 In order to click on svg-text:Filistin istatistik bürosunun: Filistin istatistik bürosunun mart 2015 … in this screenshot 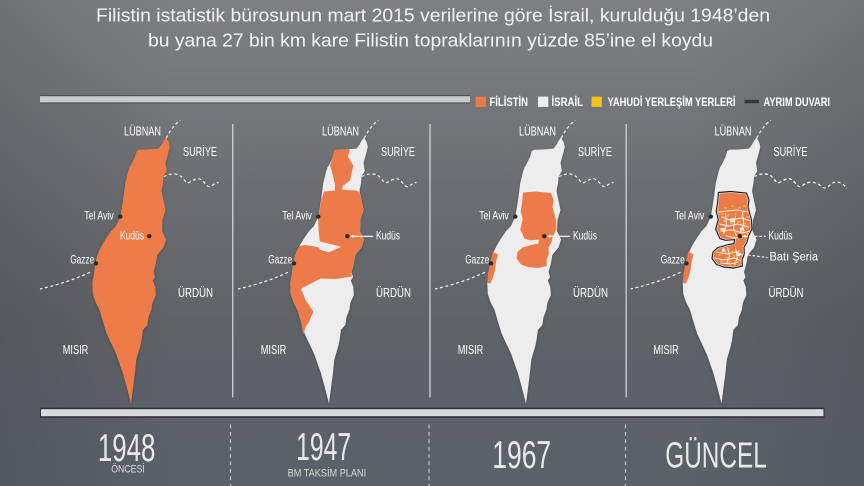, I will do `click(433, 15)`.